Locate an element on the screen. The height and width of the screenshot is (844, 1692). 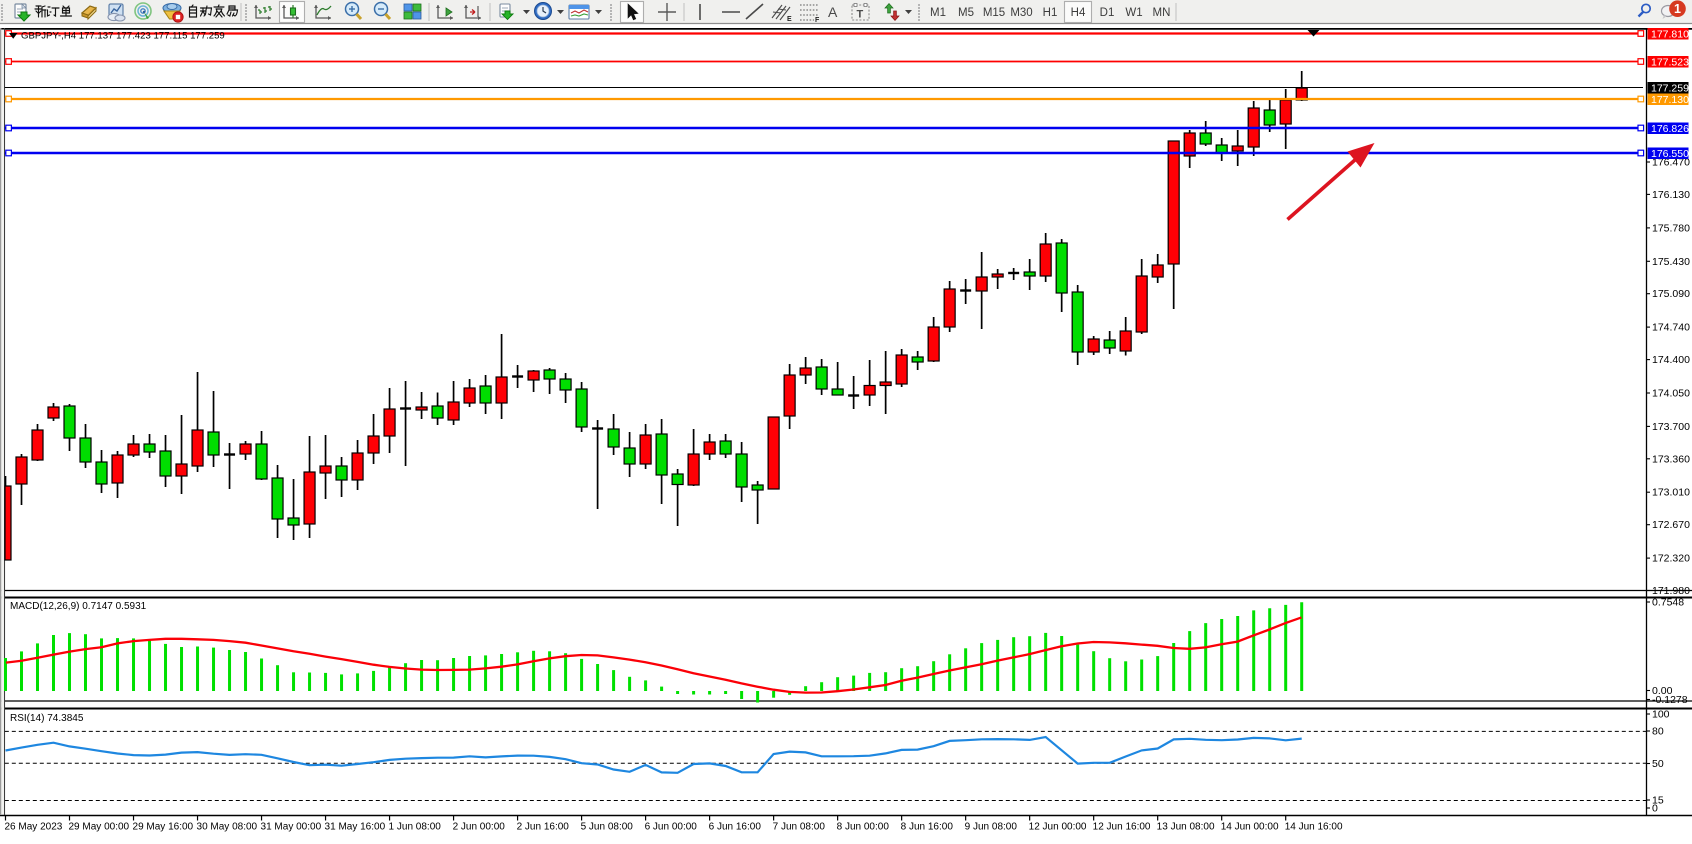
svg-text: 1 Jun 08:00 is located at coordinates (415, 827).